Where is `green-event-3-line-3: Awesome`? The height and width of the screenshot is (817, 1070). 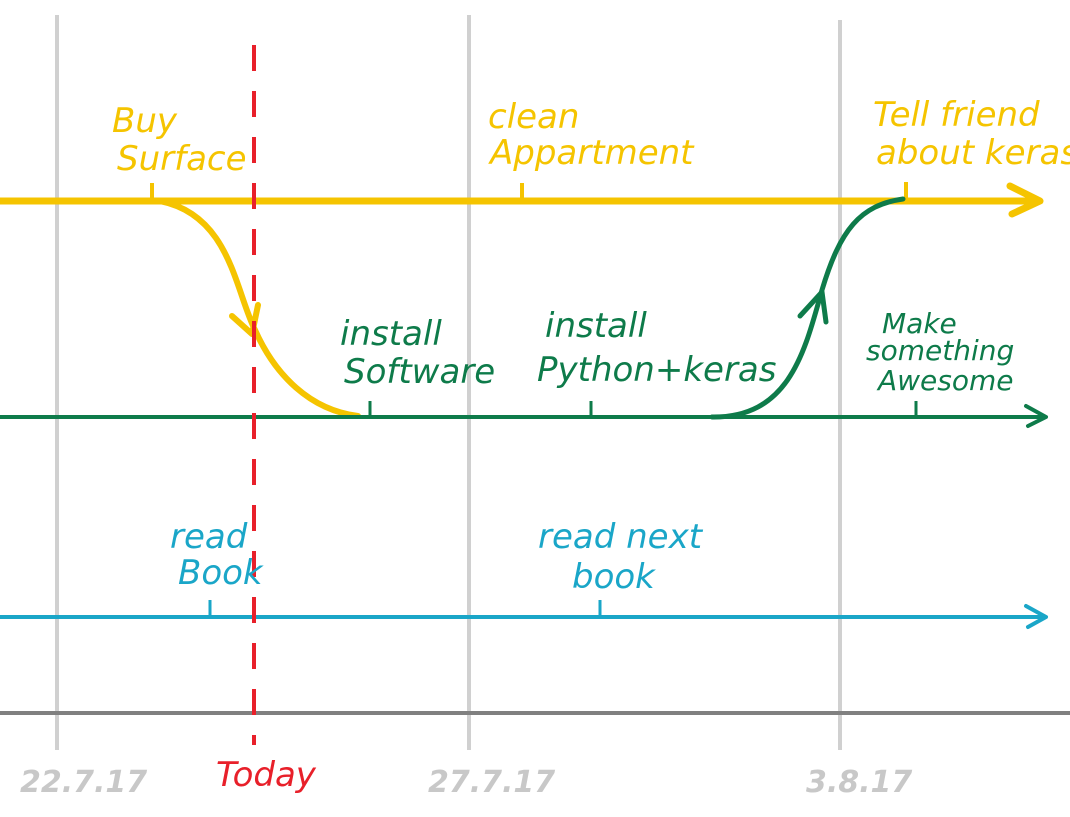
green-event-3-line-3: Awesome is located at coordinates (945, 380).